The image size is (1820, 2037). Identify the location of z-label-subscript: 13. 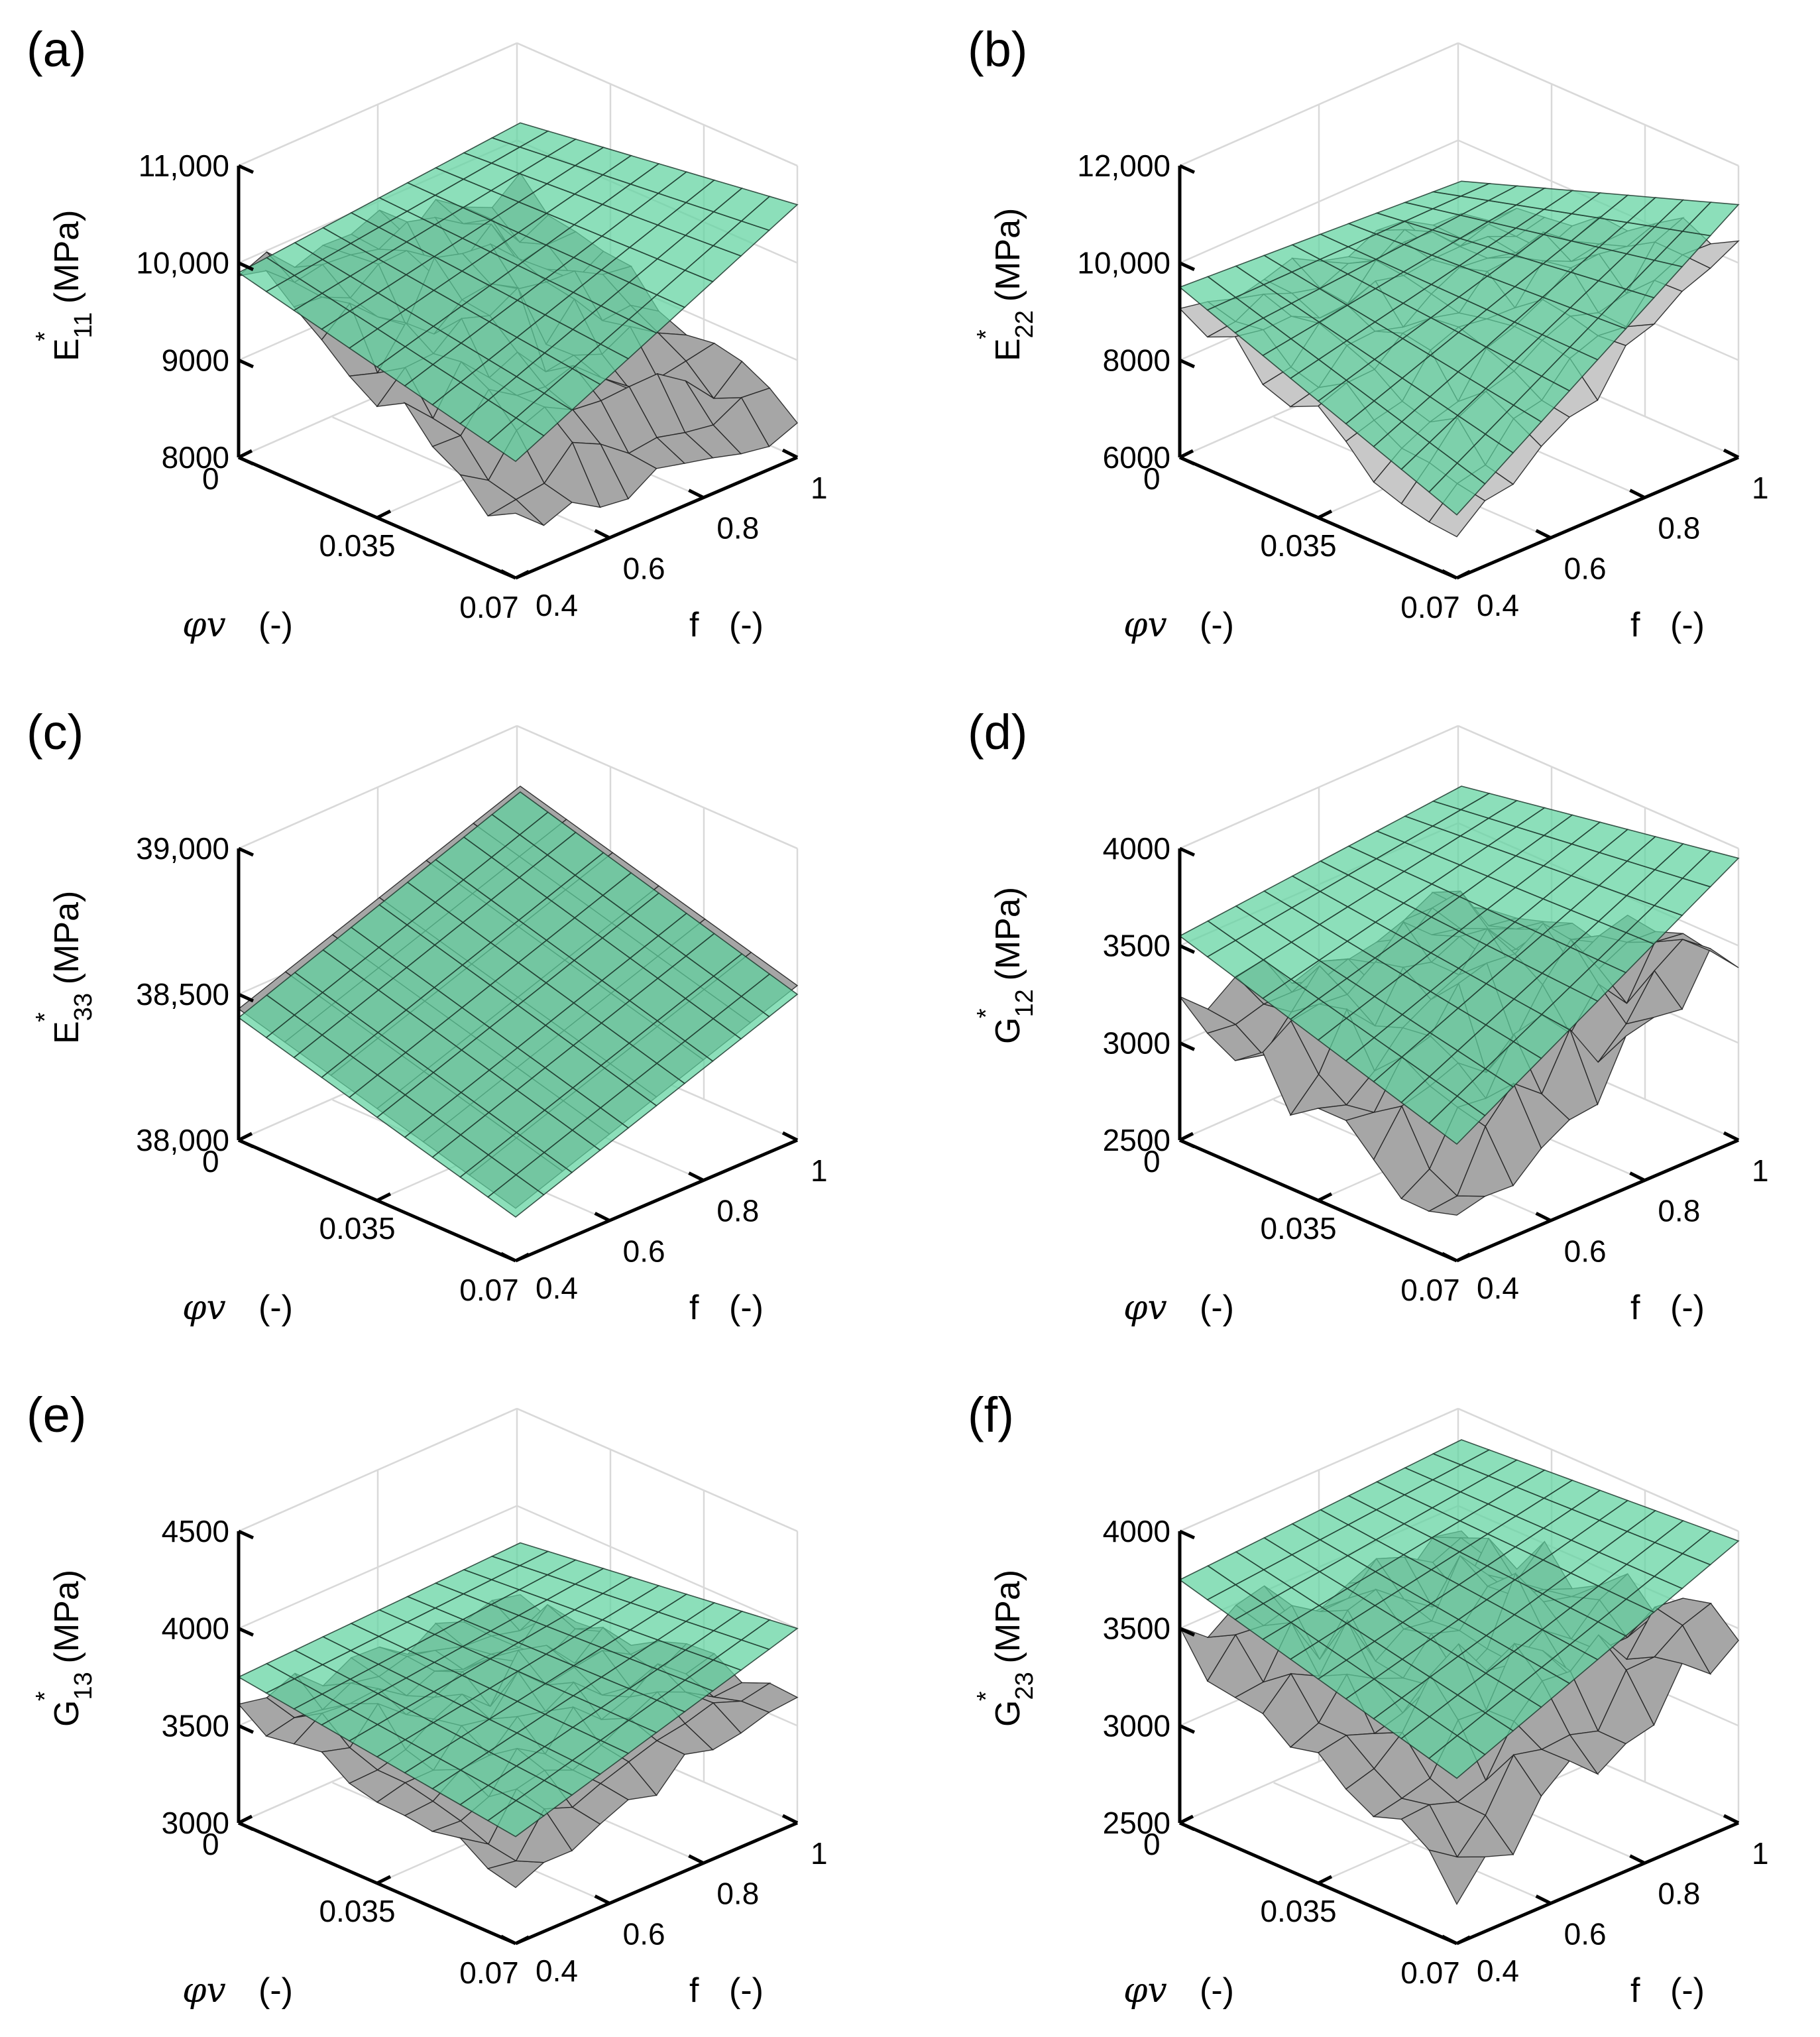
(84, 1686).